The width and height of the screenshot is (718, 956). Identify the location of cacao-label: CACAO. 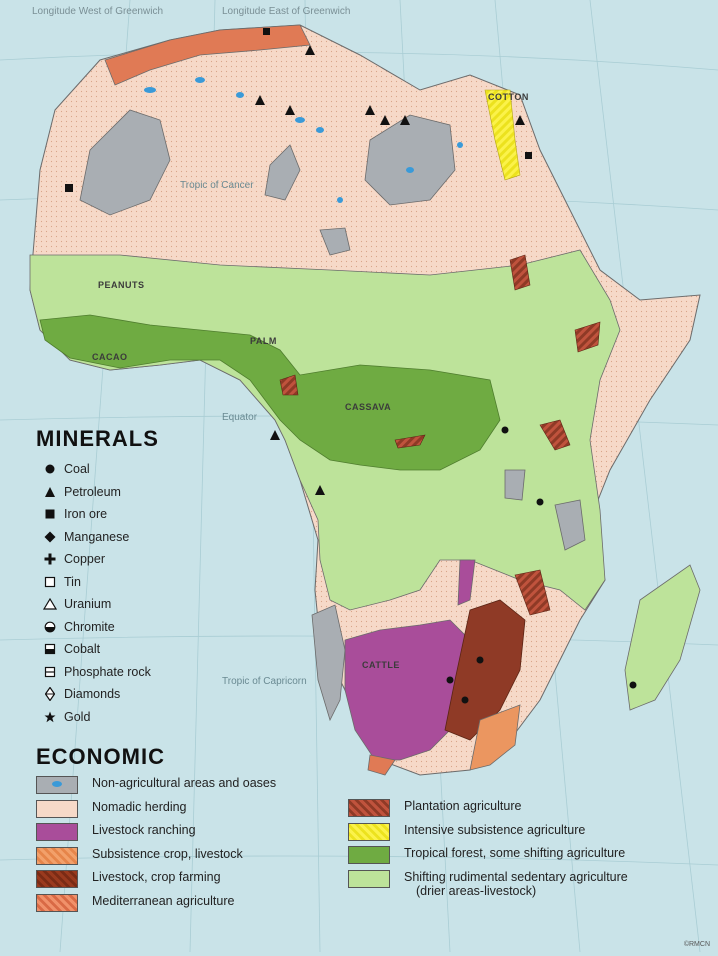
(110, 357).